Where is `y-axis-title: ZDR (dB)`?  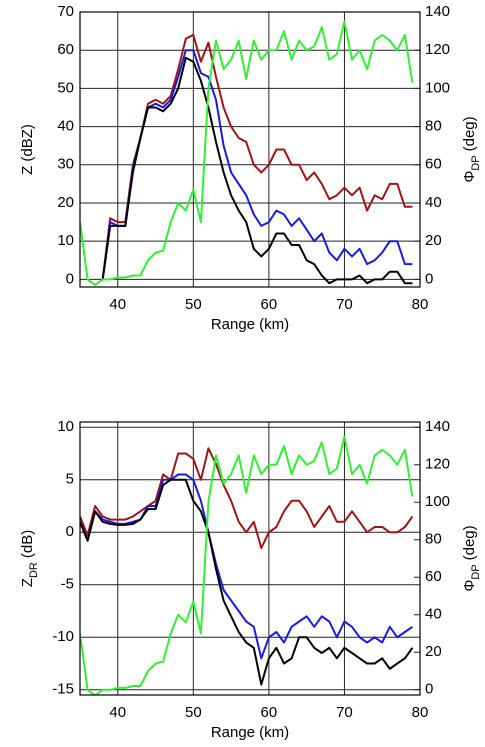
y-axis-title: ZDR (dB) is located at coordinates (29, 558).